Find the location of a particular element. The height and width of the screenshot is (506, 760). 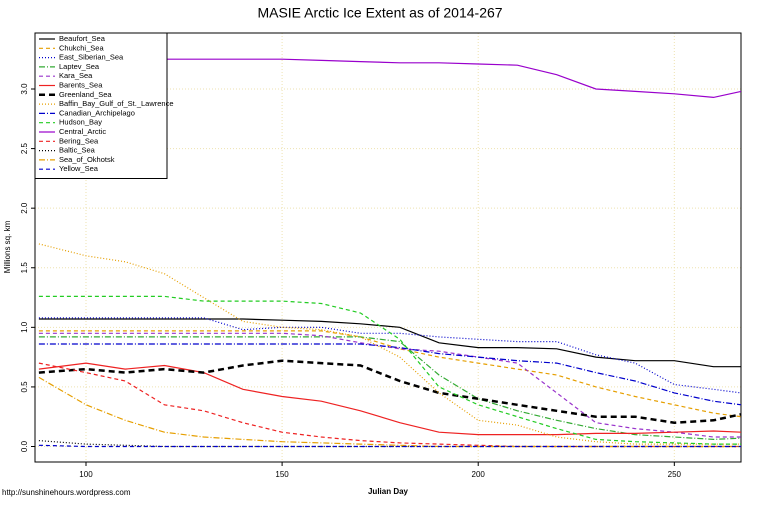

y-tick-label: 1.5 is located at coordinates (24, 268).